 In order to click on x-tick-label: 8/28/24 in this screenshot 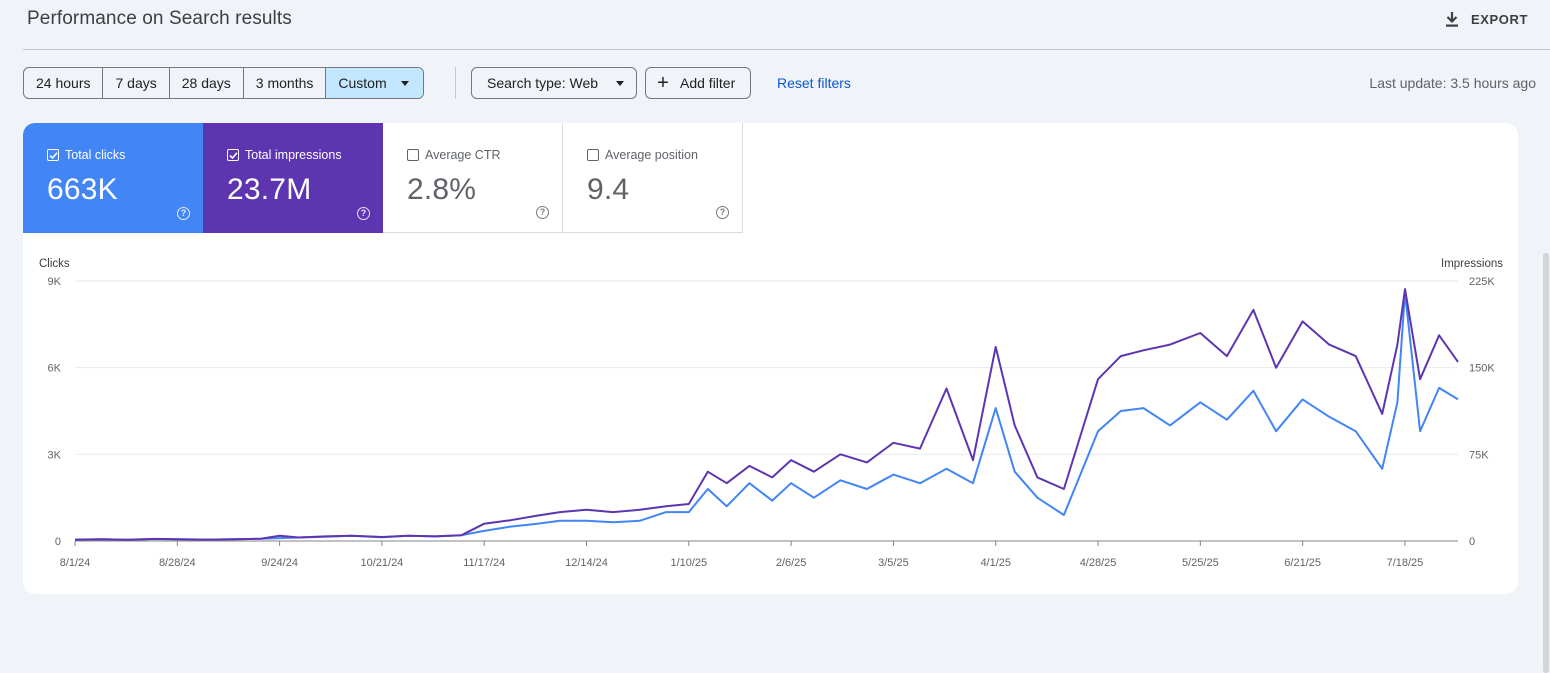, I will do `click(177, 563)`.